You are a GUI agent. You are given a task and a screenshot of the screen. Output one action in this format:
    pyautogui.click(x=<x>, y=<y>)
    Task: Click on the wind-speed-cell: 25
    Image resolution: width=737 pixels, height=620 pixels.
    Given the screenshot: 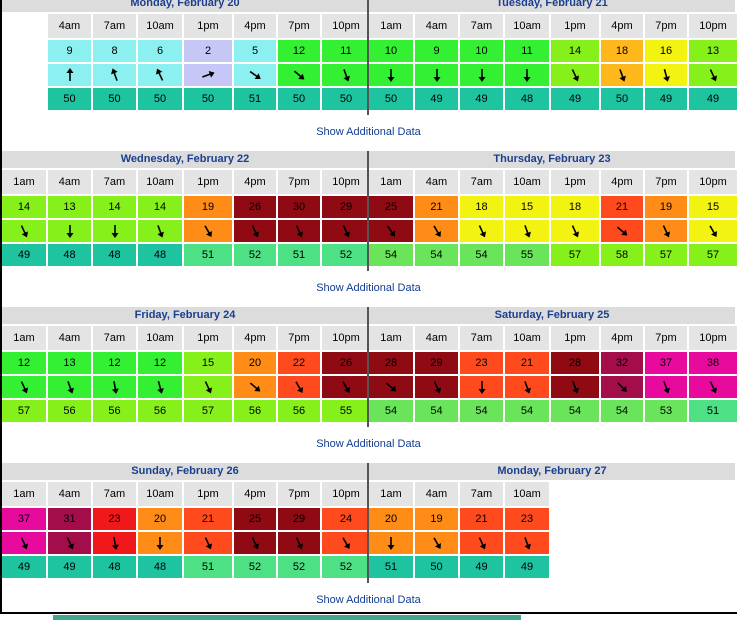 What is the action you would take?
    pyautogui.click(x=391, y=207)
    